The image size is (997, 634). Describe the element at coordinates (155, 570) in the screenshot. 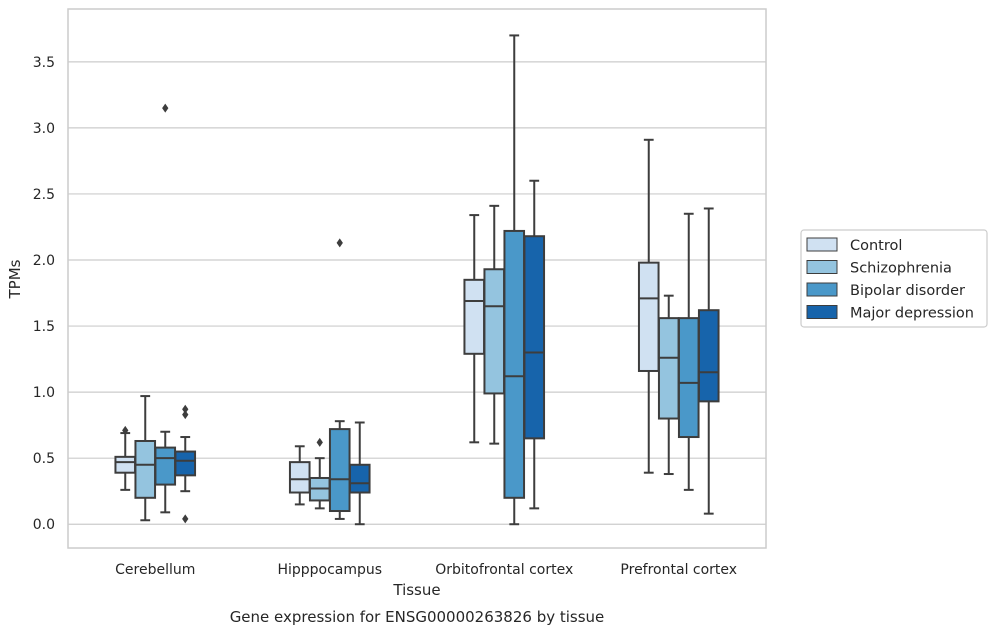

I see `x-tick-label: Cerebellum` at that location.